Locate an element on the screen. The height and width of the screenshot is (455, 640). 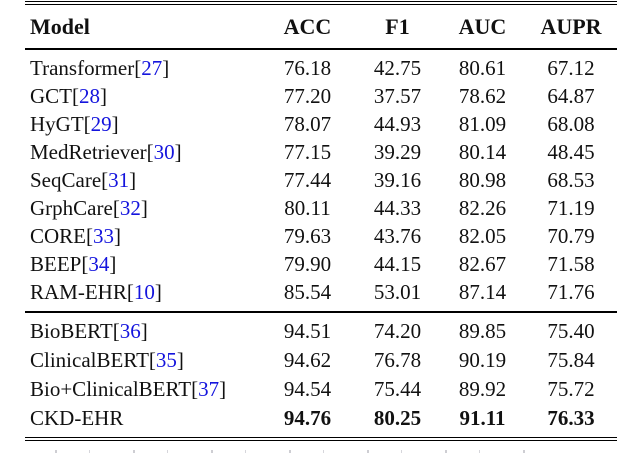
model-name-cell: SeqCare[31] is located at coordinates (142, 180).